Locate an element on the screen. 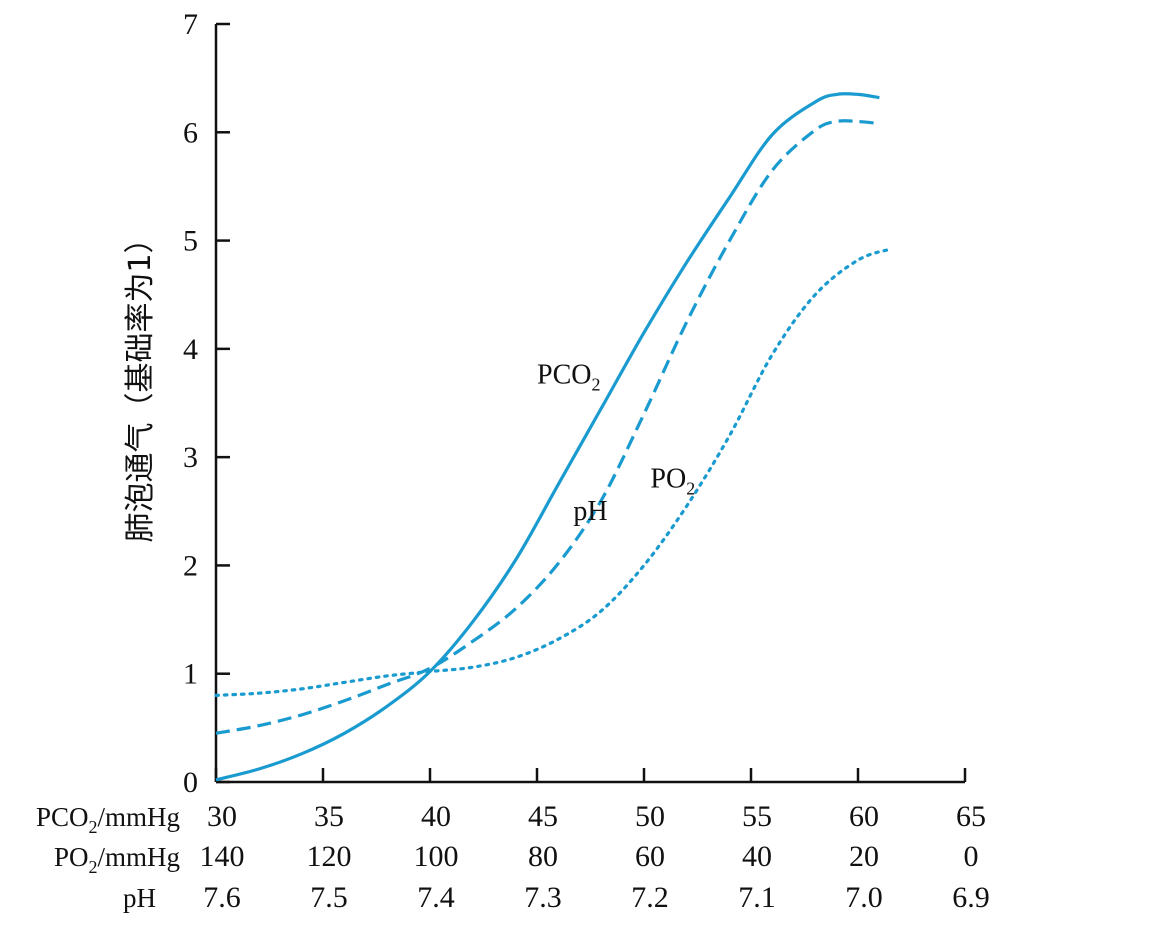 This screenshot has width=1161, height=927. x-tick-label: 0 is located at coordinates (971, 856).